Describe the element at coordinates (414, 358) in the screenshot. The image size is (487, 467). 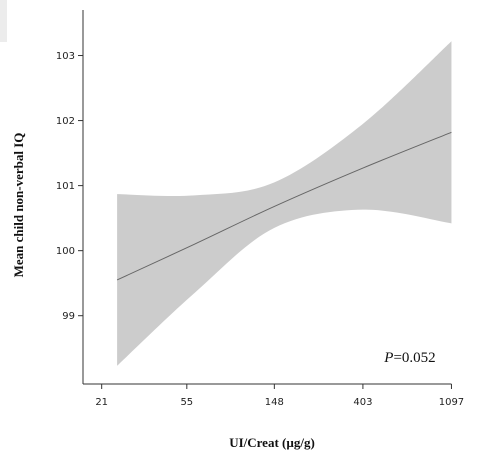
I see `p-value-text: =0.052` at that location.